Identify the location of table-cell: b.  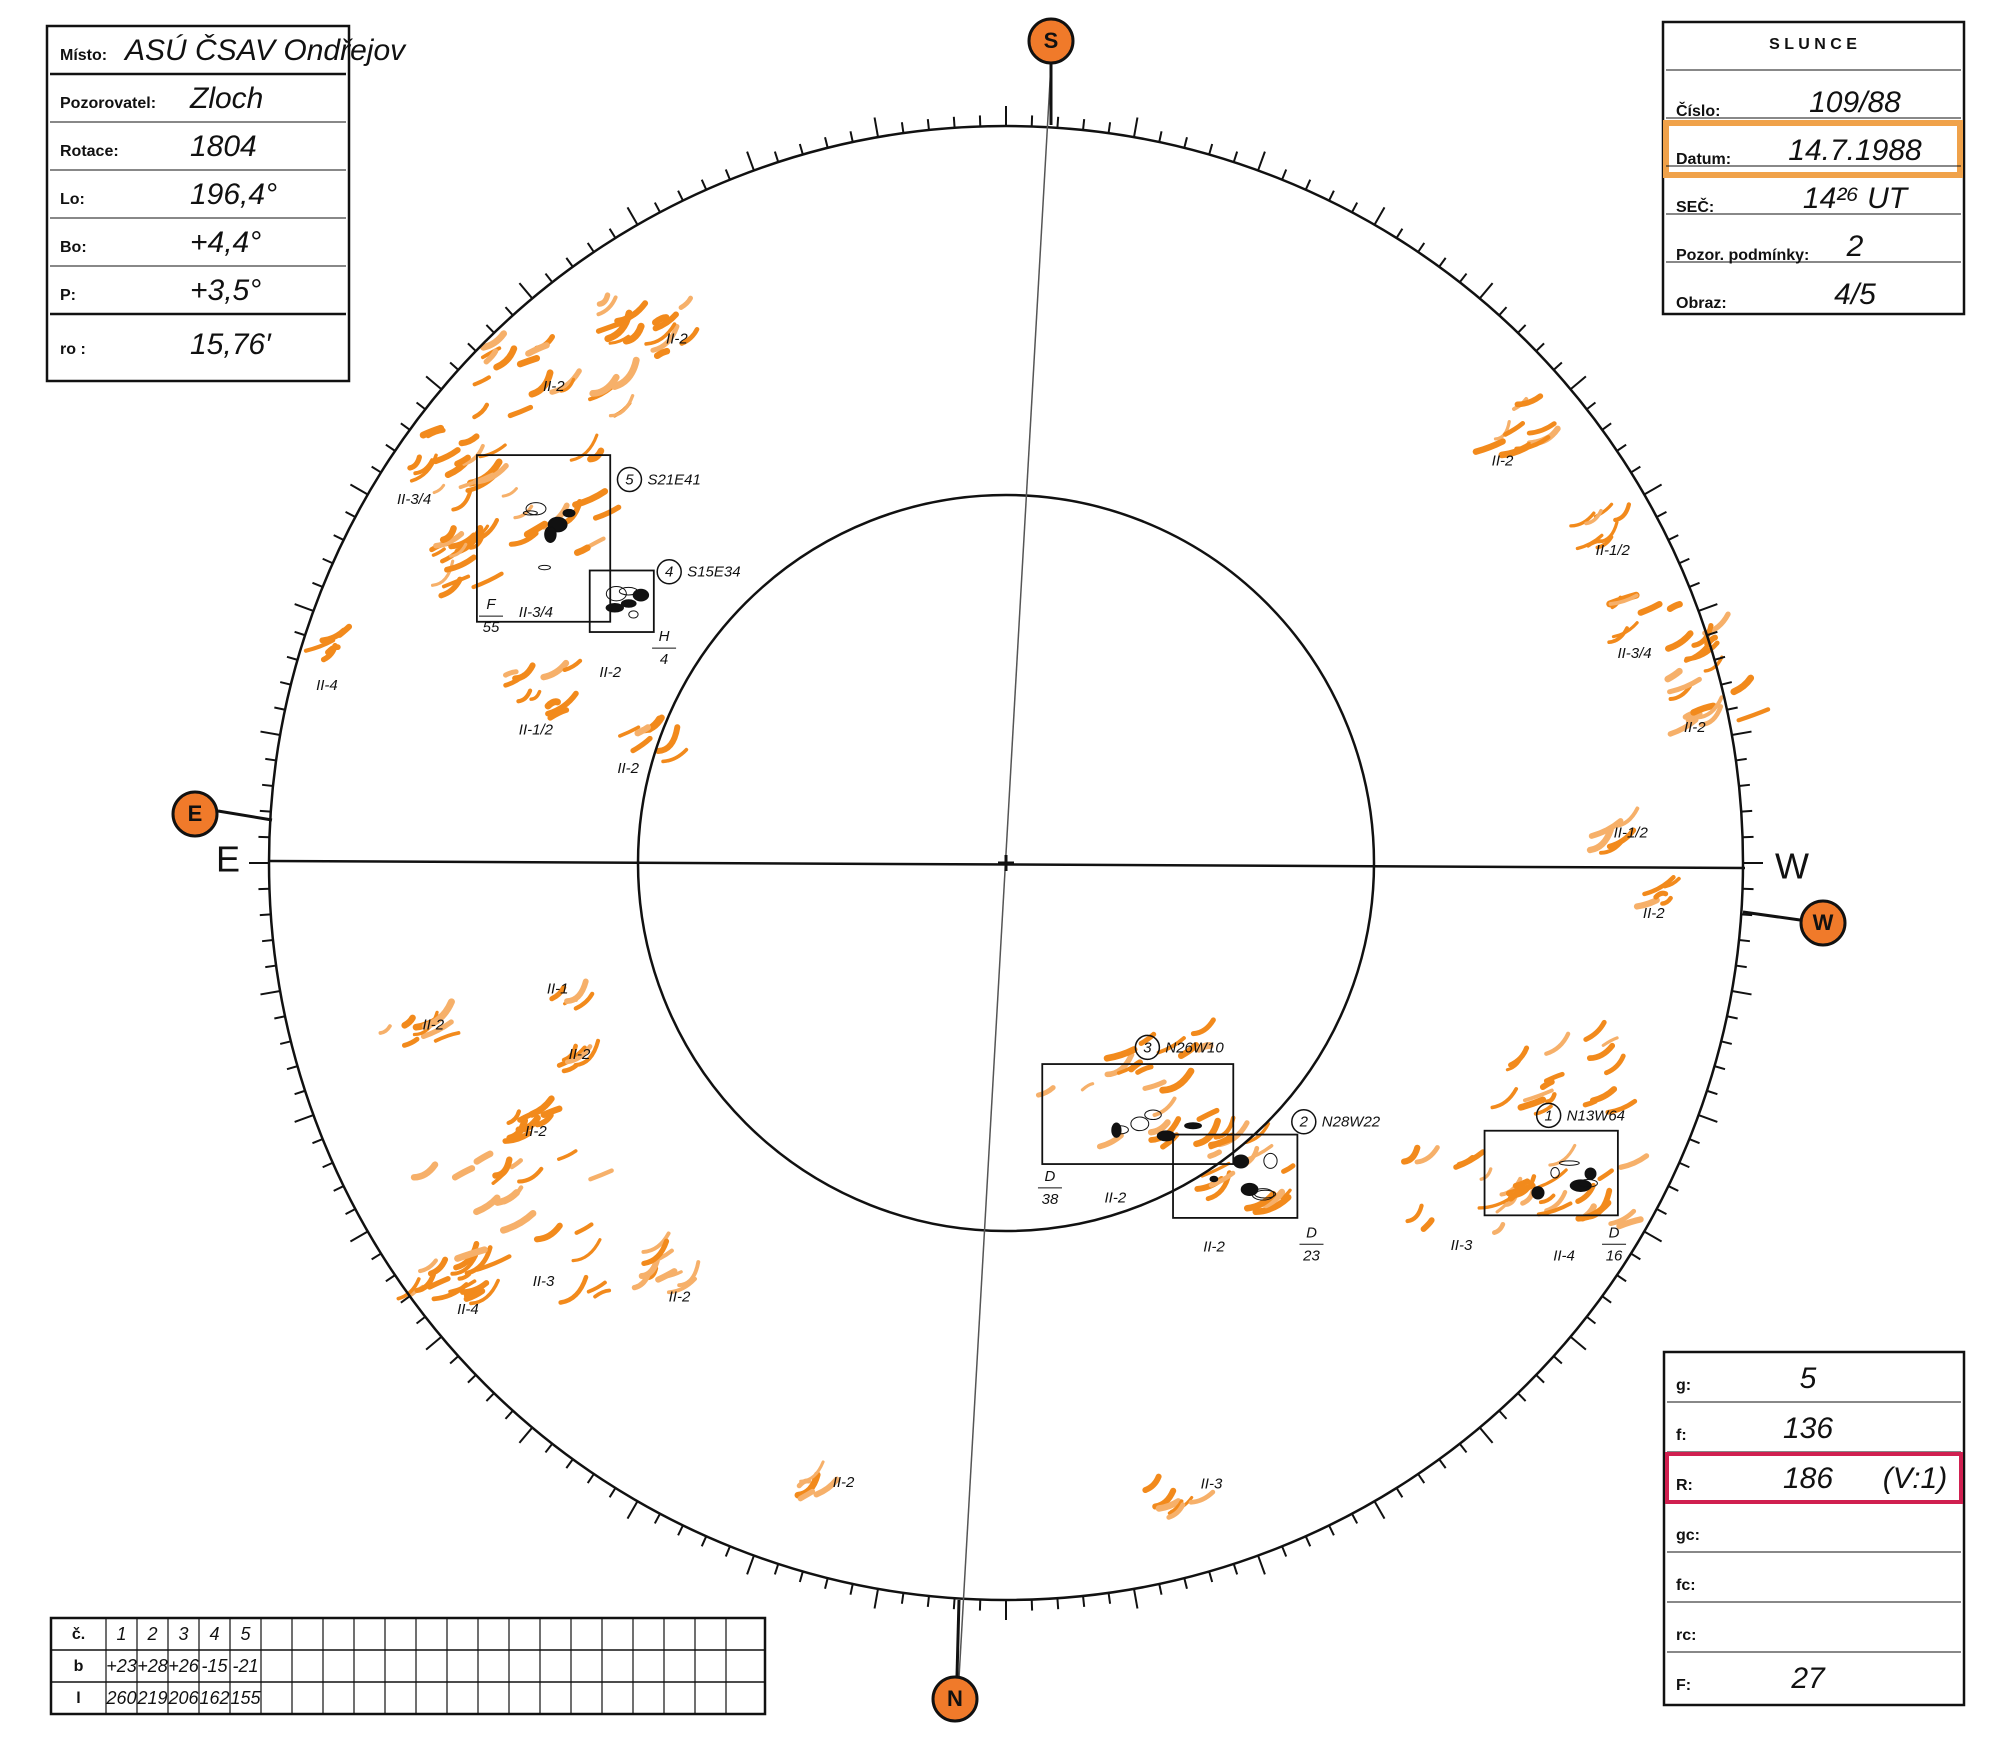
(79, 1666).